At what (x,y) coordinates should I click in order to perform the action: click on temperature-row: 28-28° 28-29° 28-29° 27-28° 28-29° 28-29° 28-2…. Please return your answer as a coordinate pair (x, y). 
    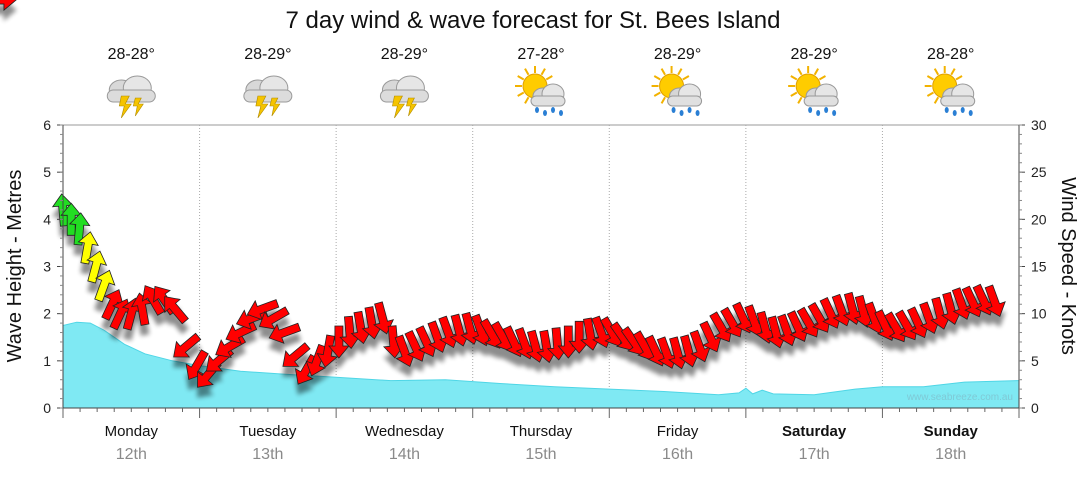
    Looking at the image, I should click on (541, 54).